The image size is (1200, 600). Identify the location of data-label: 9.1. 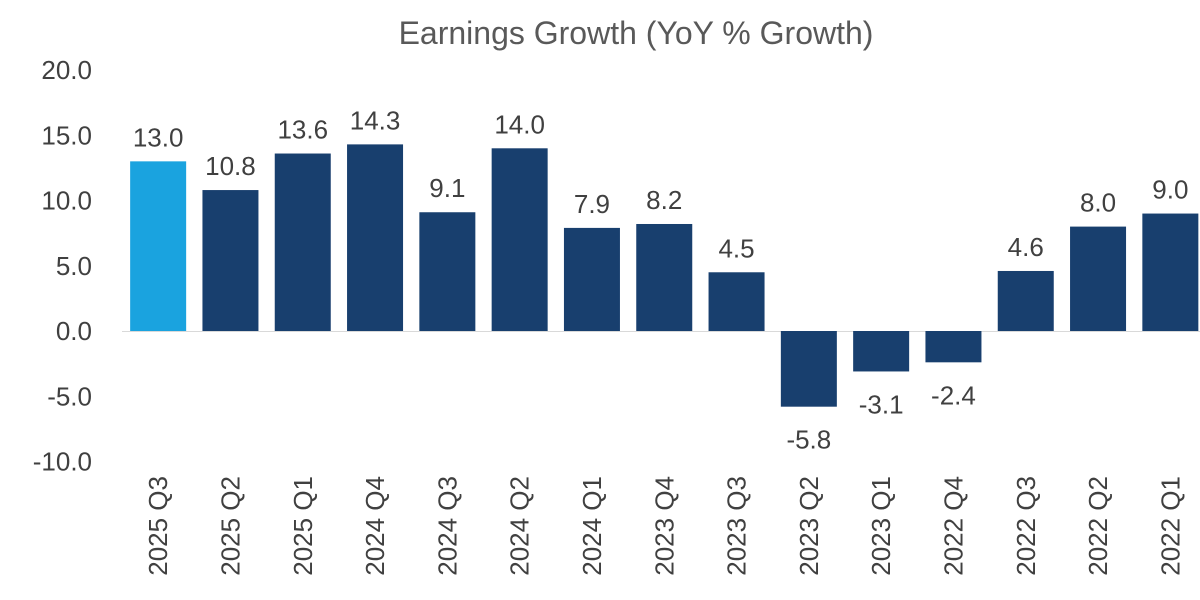
(447, 188).